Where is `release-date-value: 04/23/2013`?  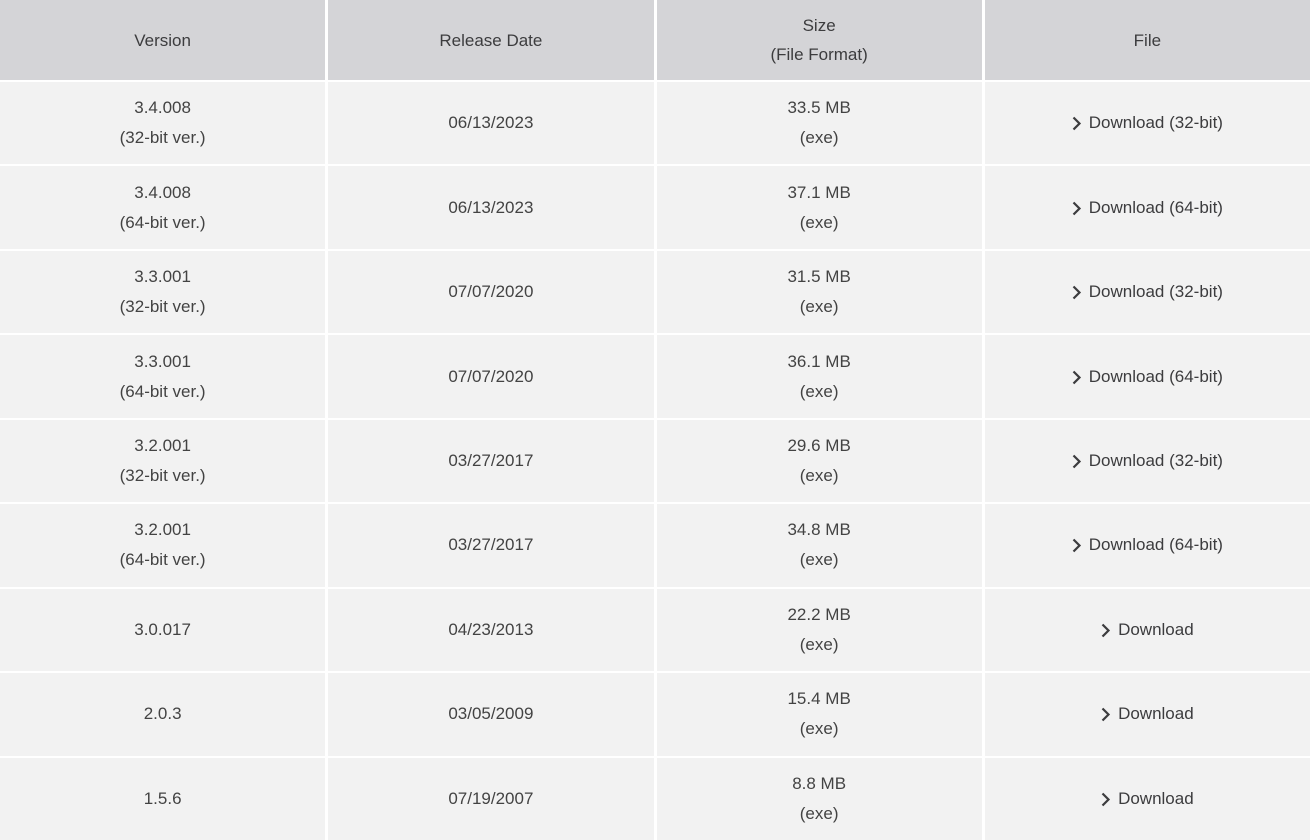 release-date-value: 04/23/2013 is located at coordinates (491, 629).